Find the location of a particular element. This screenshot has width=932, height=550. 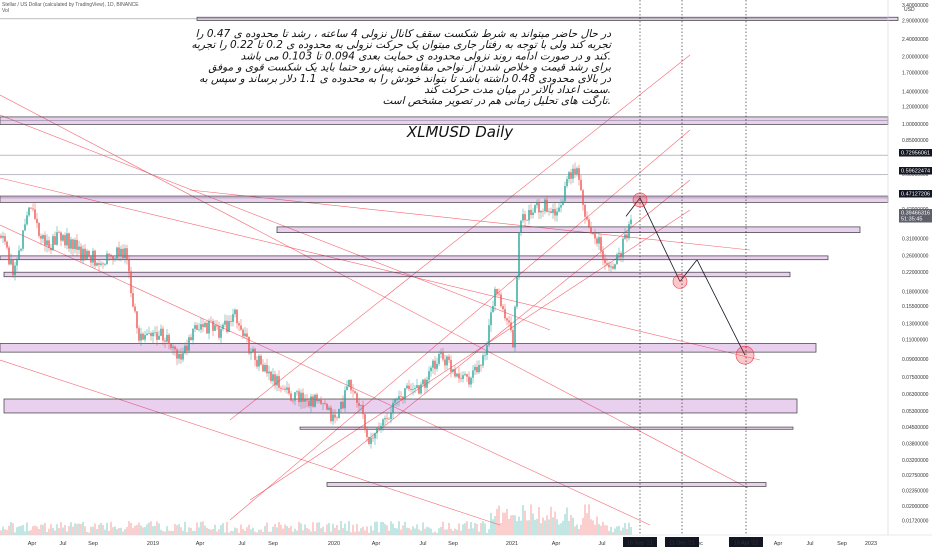

y-tick-label: 0.01720000 is located at coordinates (915, 522).